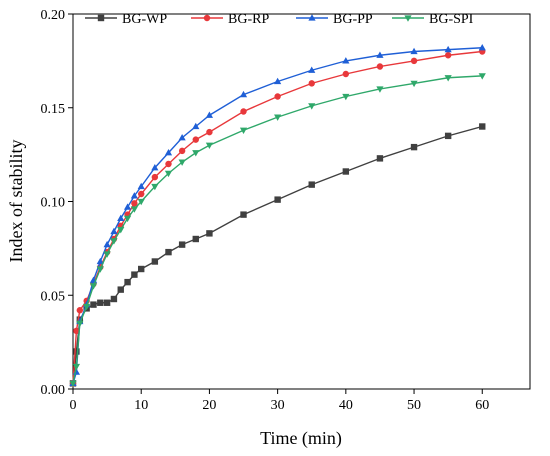 This screenshot has width=550, height=456. What do you see at coordinates (346, 405) in the screenshot?
I see `x-tick-label: 40` at bounding box center [346, 405].